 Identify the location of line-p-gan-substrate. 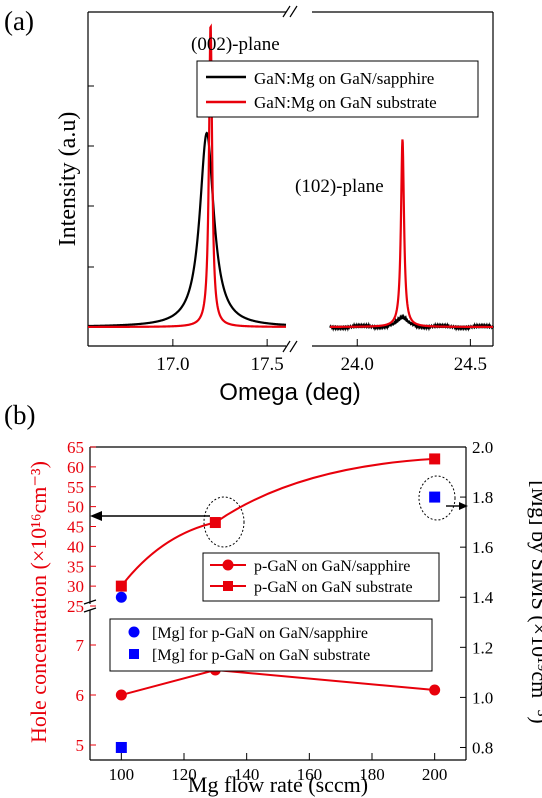
(277, 522).